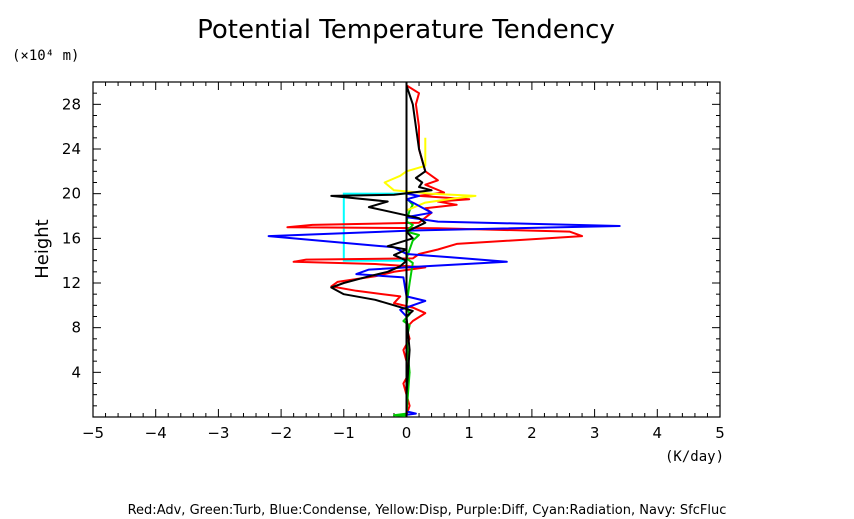 The width and height of the screenshot is (854, 519). Describe the element at coordinates (430, 174) in the screenshot. I see `disp-series-line` at that location.